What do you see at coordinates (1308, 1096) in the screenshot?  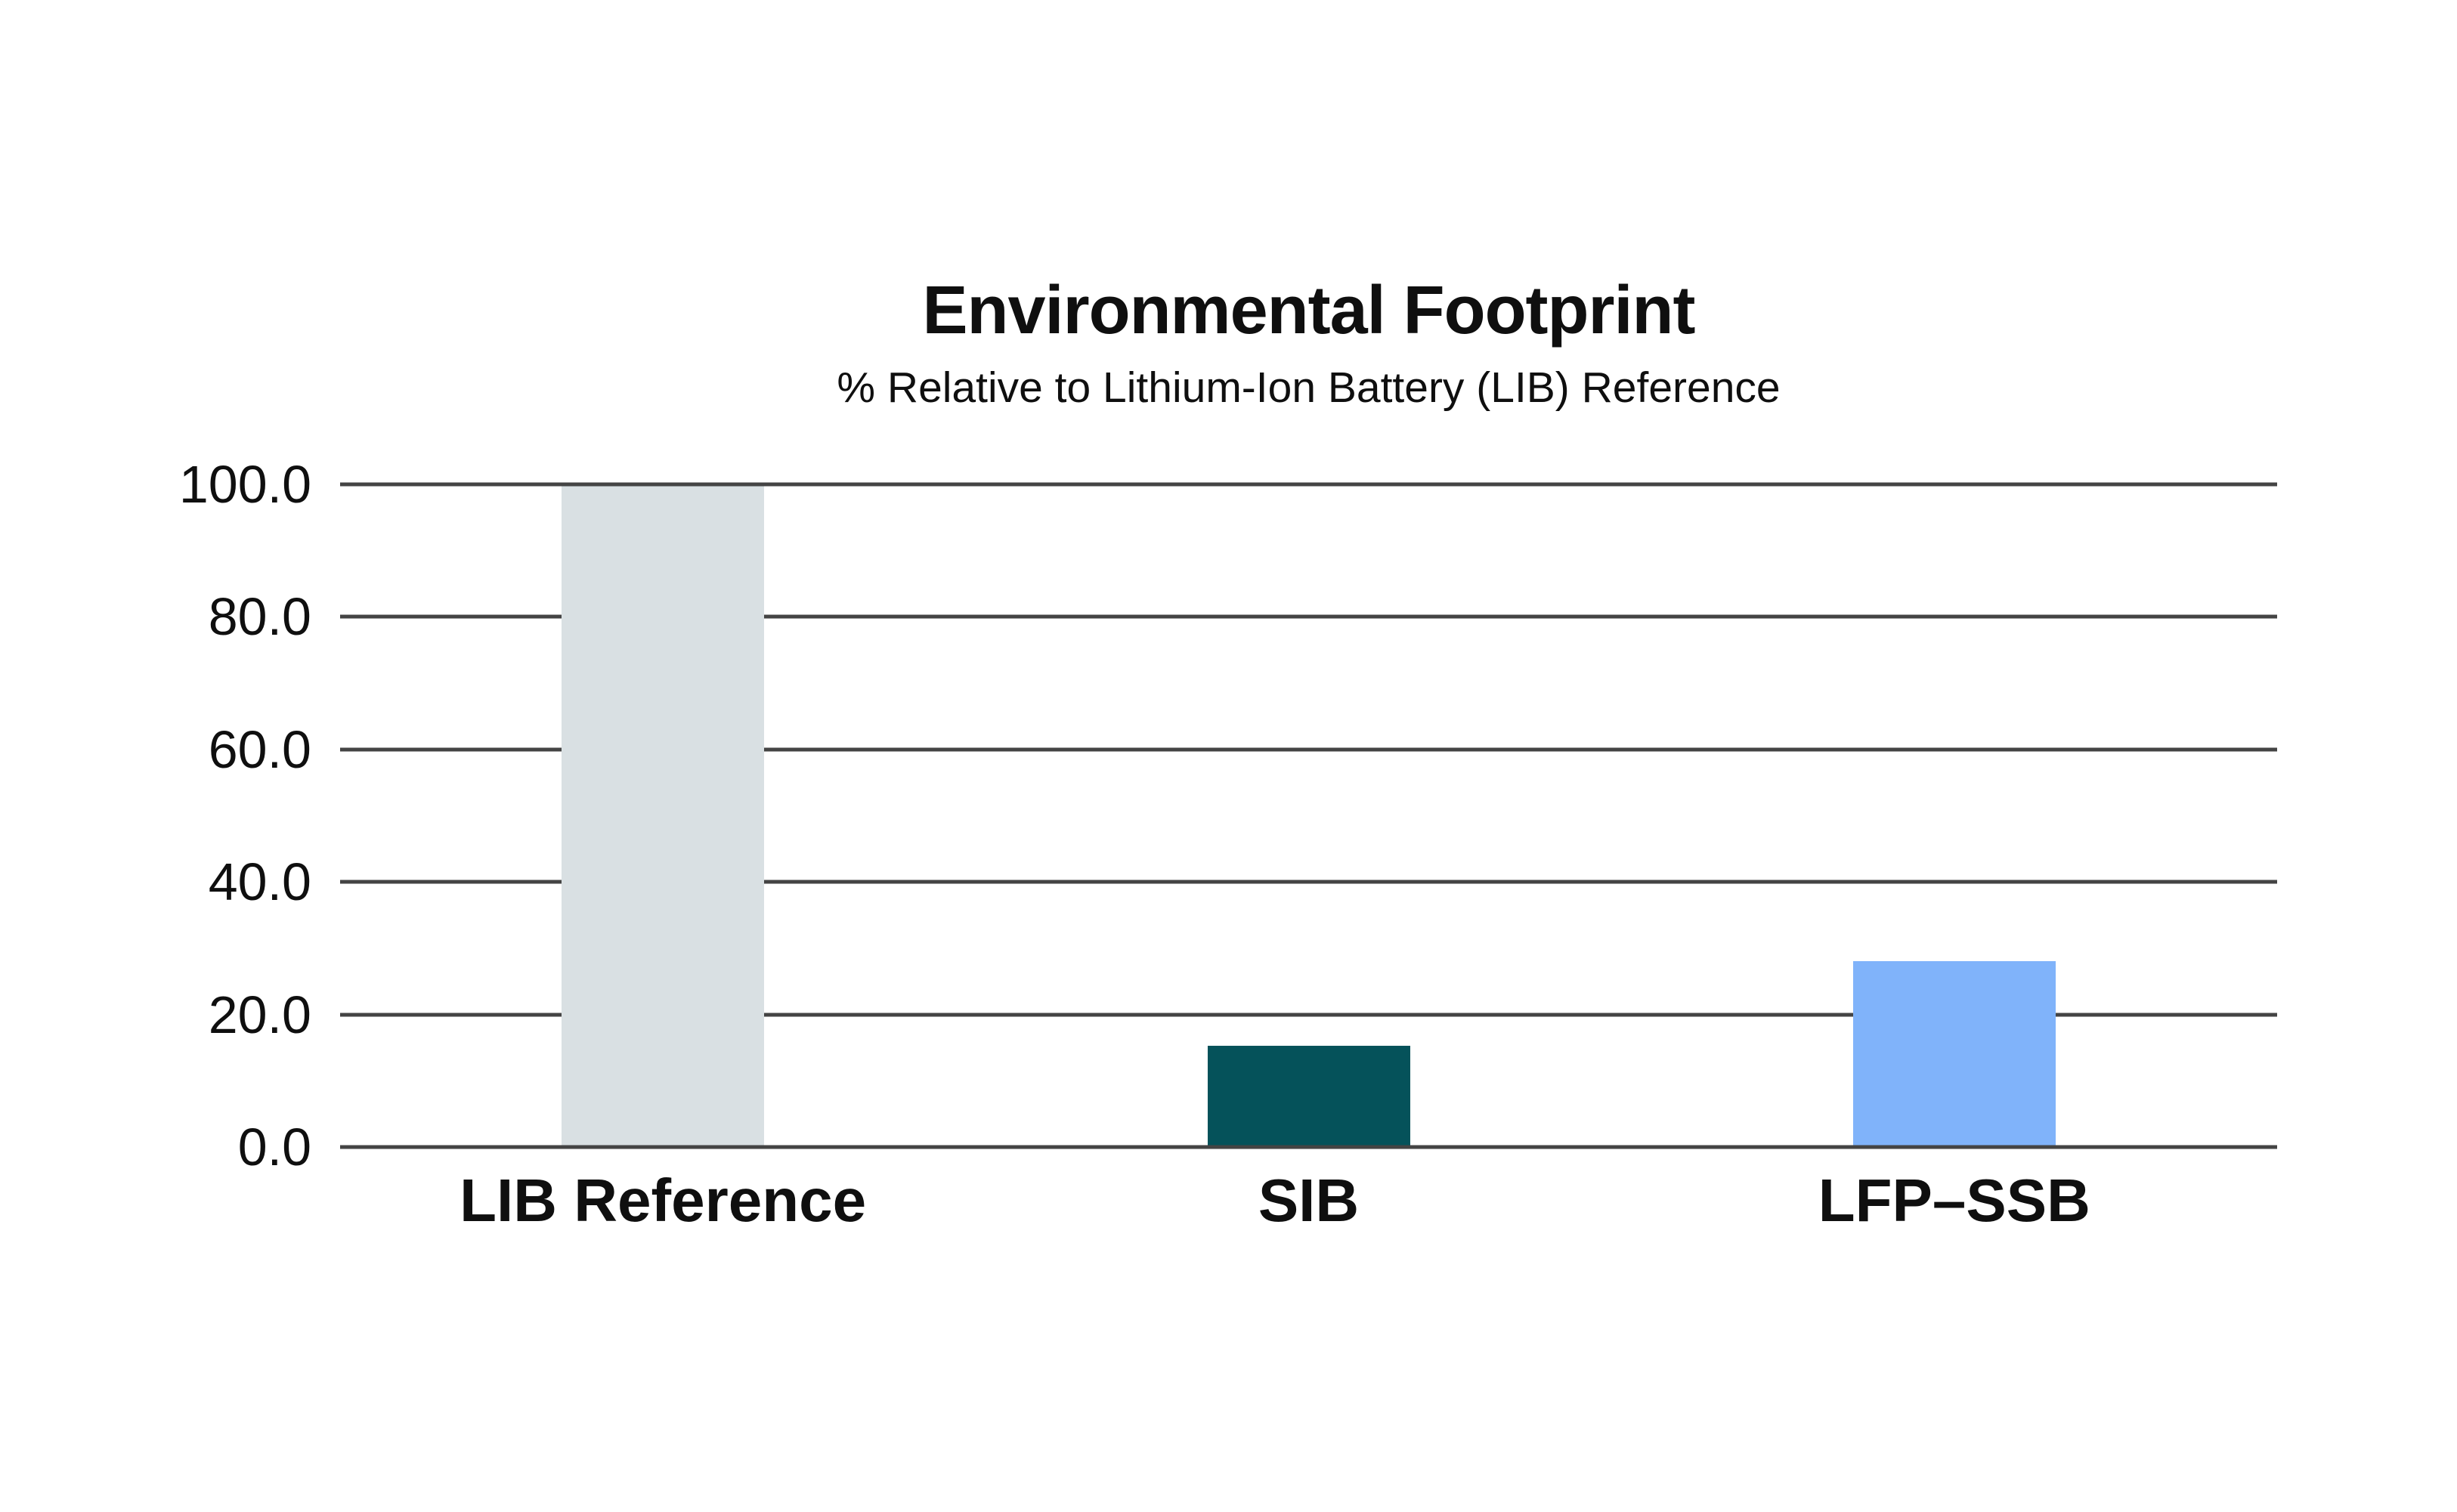 I see `bar-sib` at bounding box center [1308, 1096].